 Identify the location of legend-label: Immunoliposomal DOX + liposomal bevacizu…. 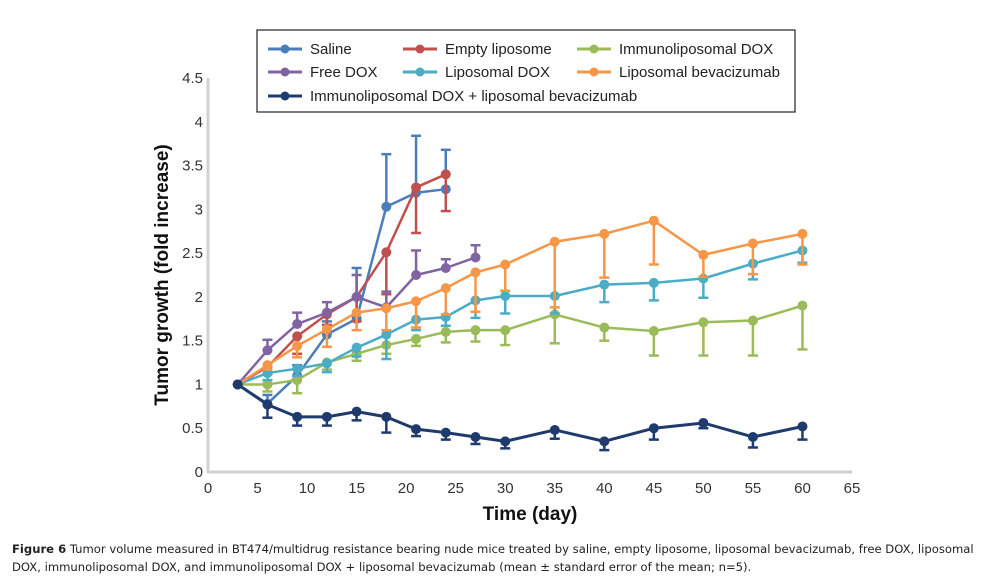
(473, 96).